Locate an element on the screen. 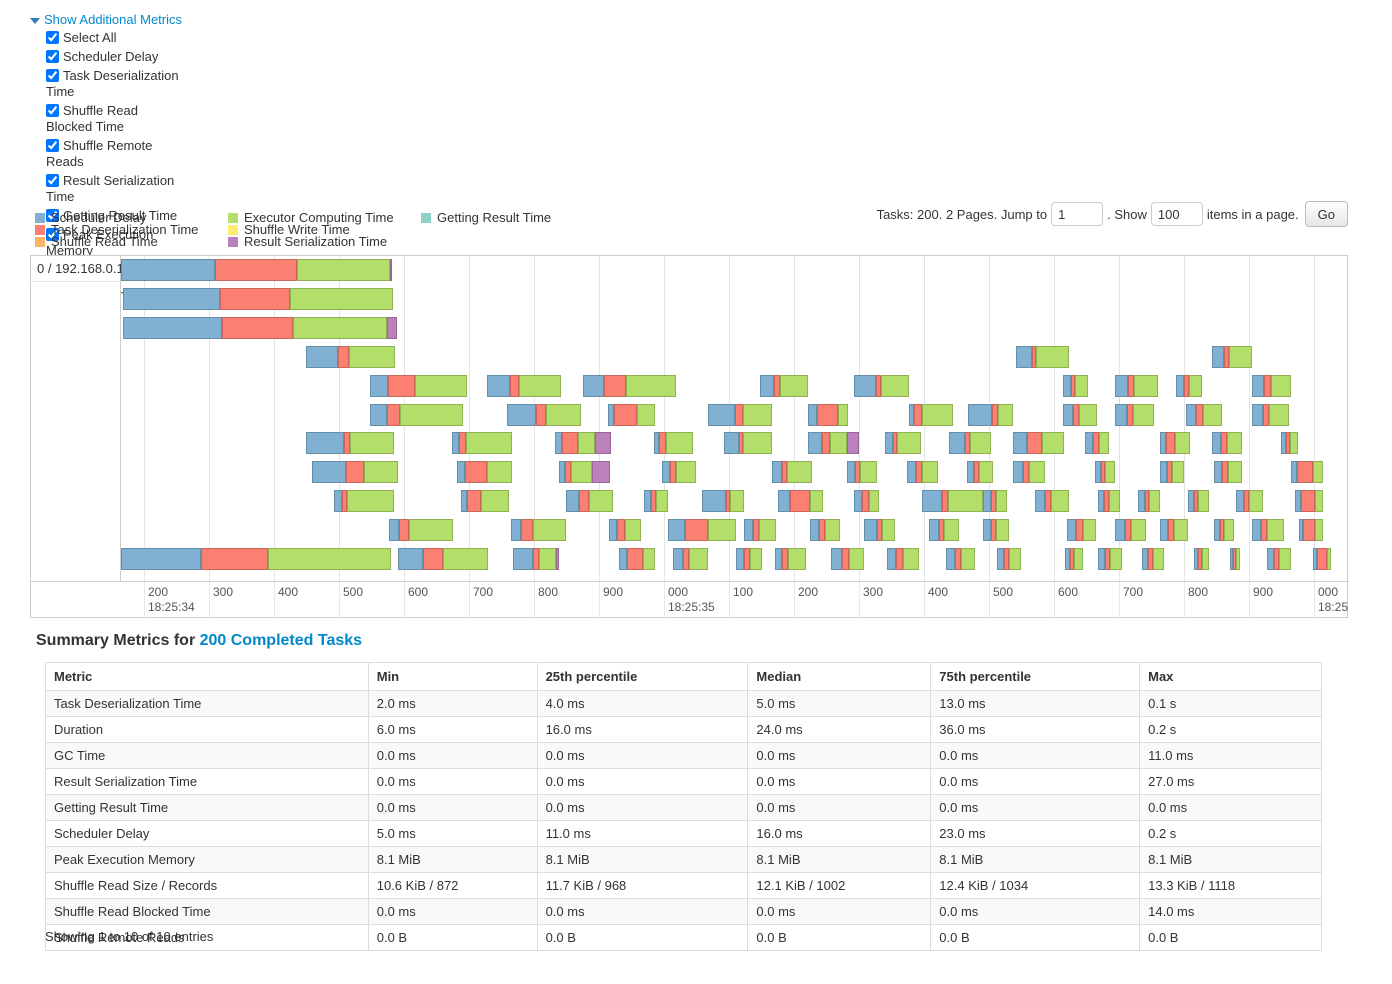 This screenshot has height=984, width=1392. go-button: Go is located at coordinates (1326, 214).